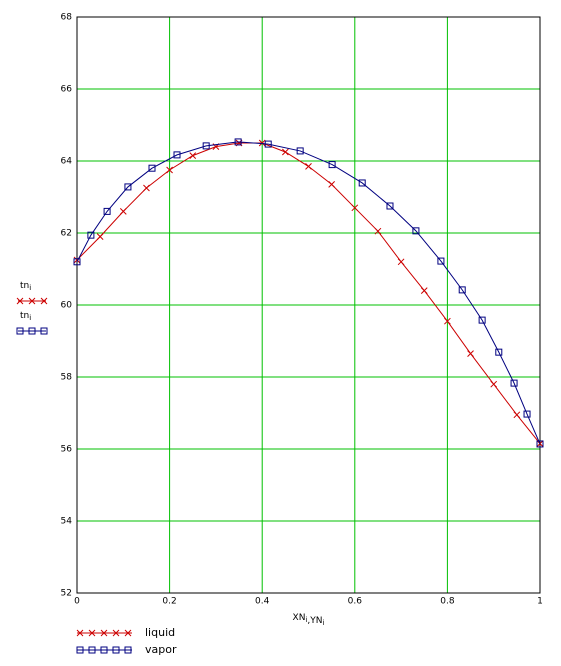 The width and height of the screenshot is (561, 666). I want to click on x-tick-label: 0.6, so click(355, 602).